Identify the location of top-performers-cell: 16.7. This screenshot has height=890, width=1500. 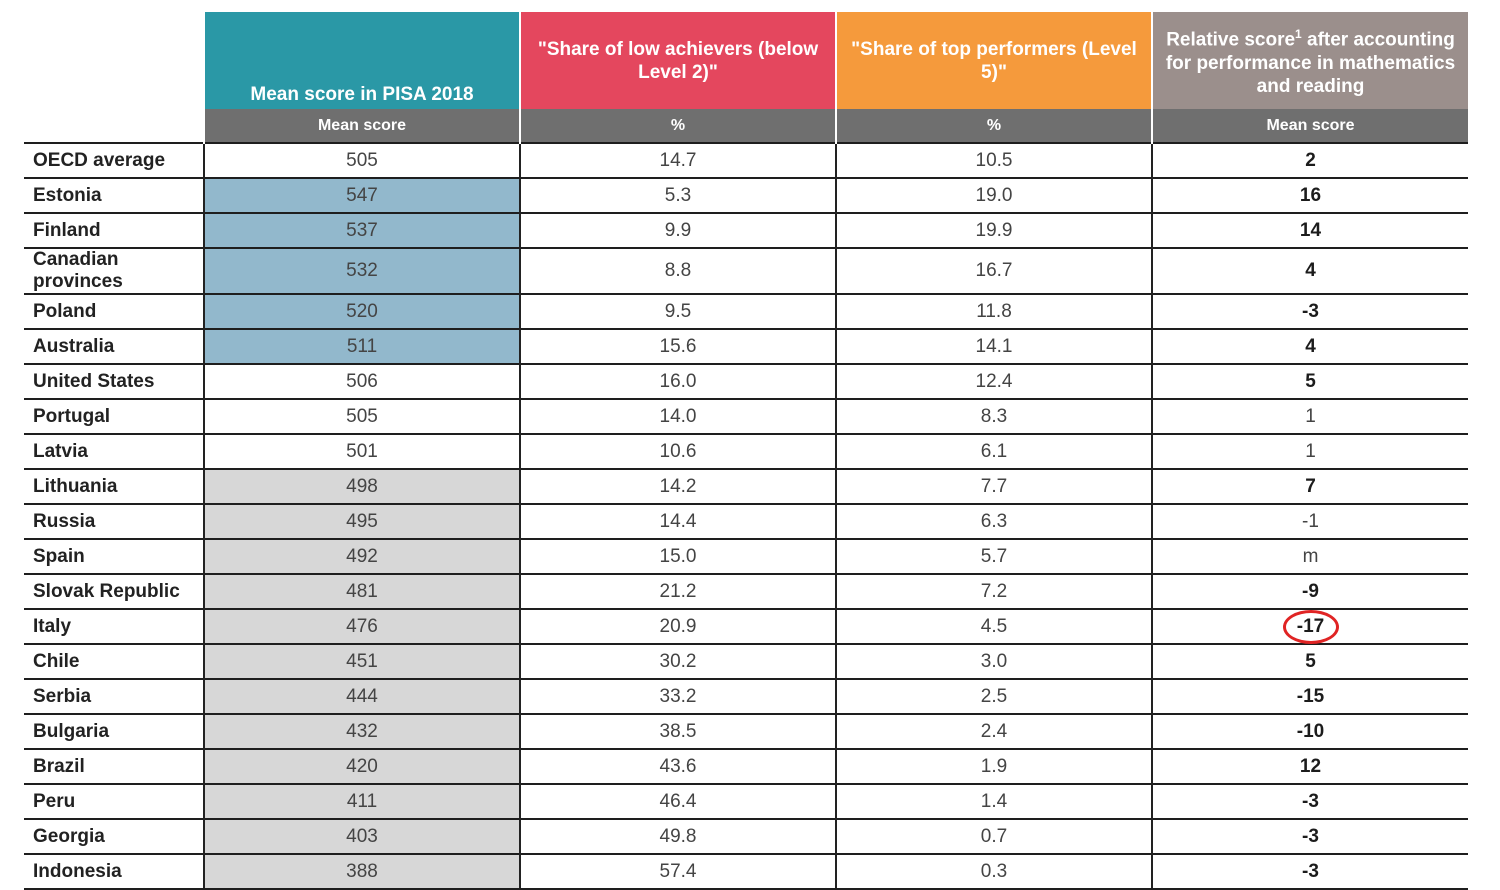
(993, 270).